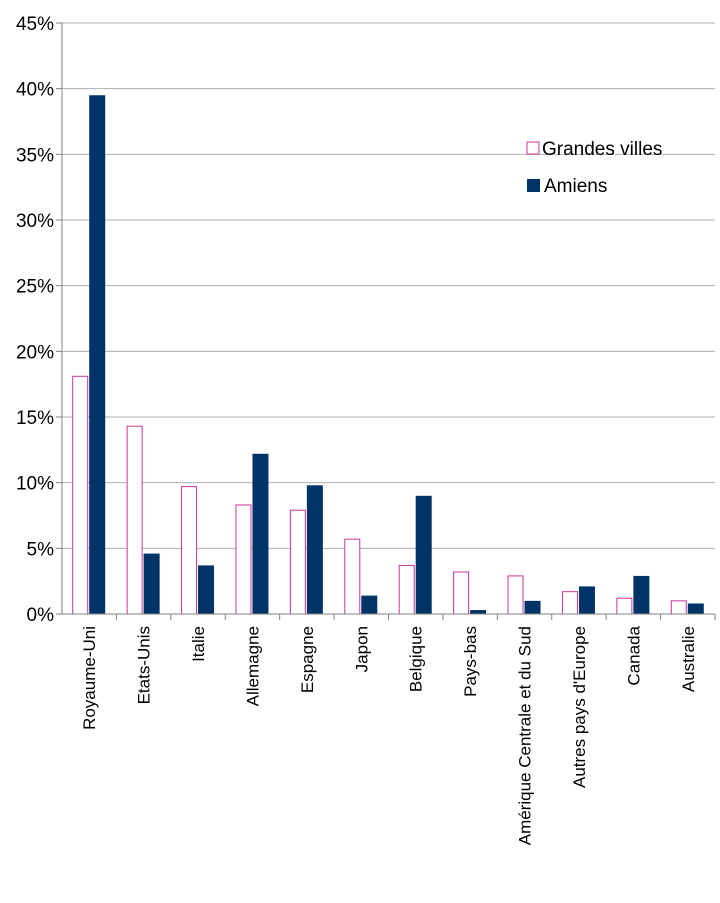 The height and width of the screenshot is (903, 720). Describe the element at coordinates (633, 655) in the screenshot. I see `category-label: Canada` at that location.